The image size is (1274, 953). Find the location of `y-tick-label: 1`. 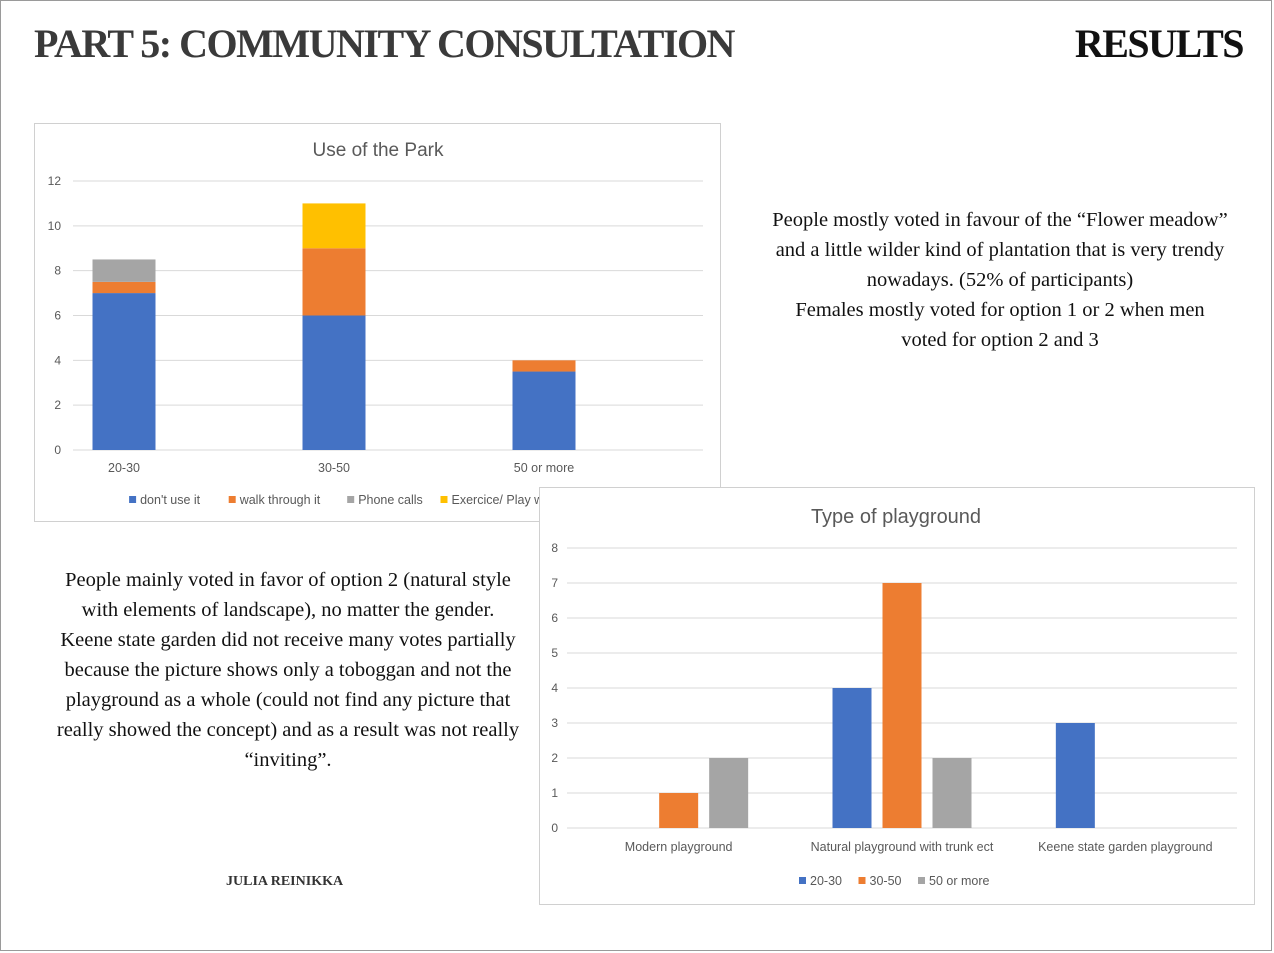

y-tick-label: 1 is located at coordinates (554, 793).